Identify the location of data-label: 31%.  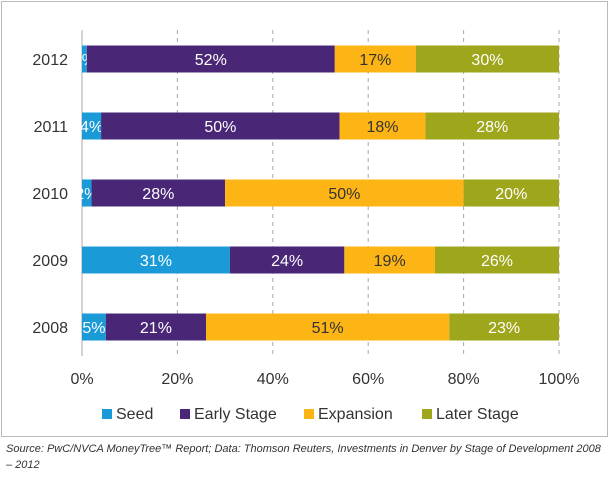
(156, 261).